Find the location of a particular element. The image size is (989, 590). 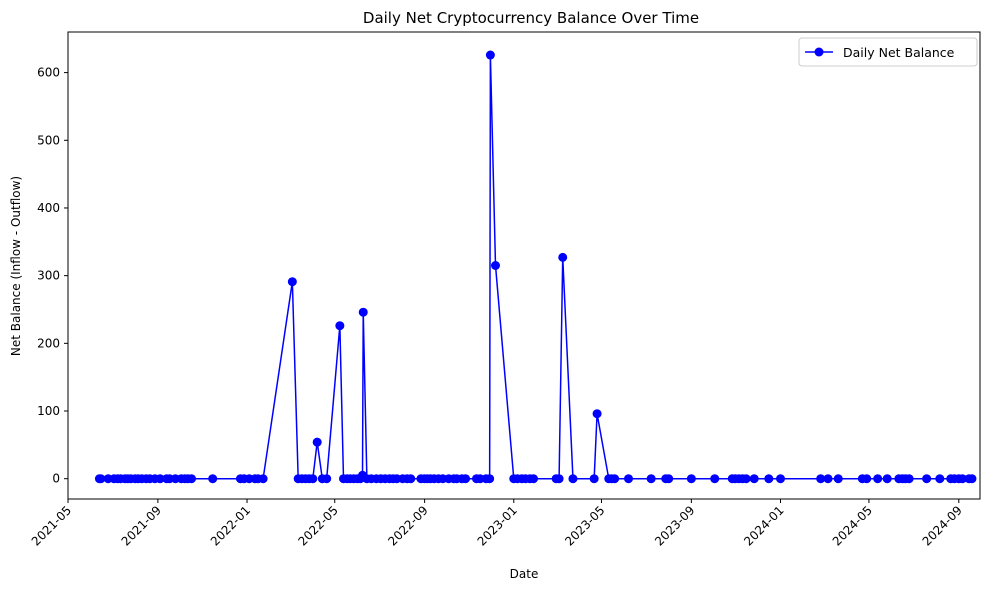

legend-label: Daily Net Balance is located at coordinates (899, 52).